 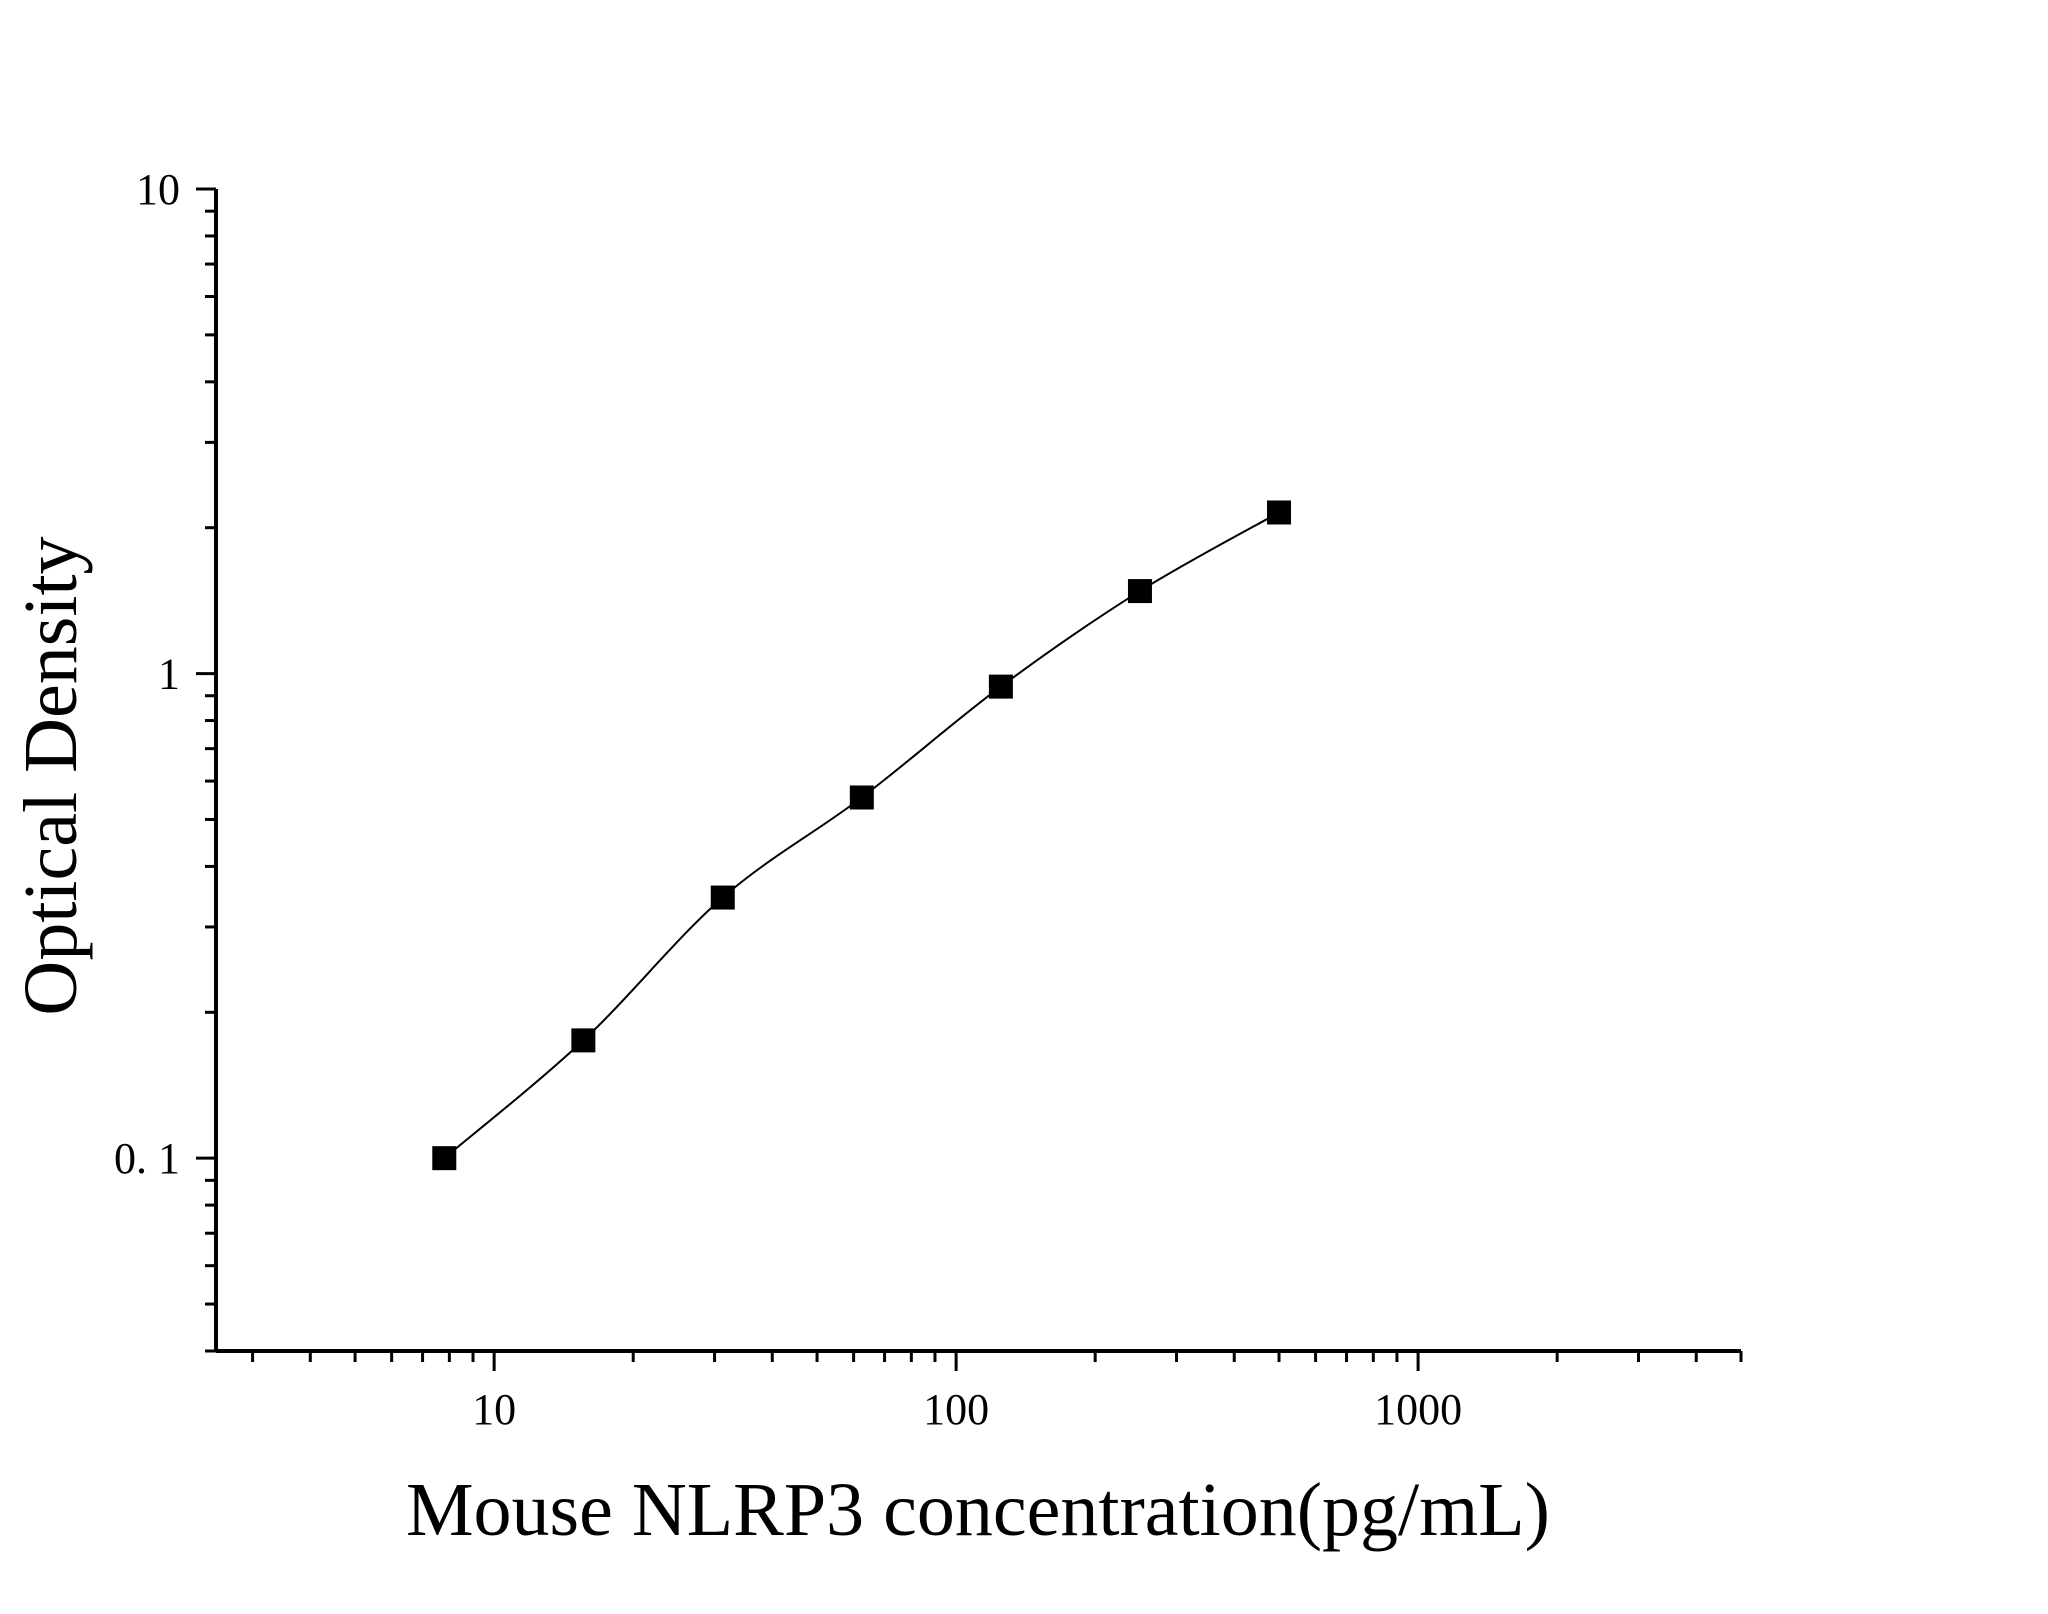 I want to click on y-tick-label: 1, so click(x=169, y=674).